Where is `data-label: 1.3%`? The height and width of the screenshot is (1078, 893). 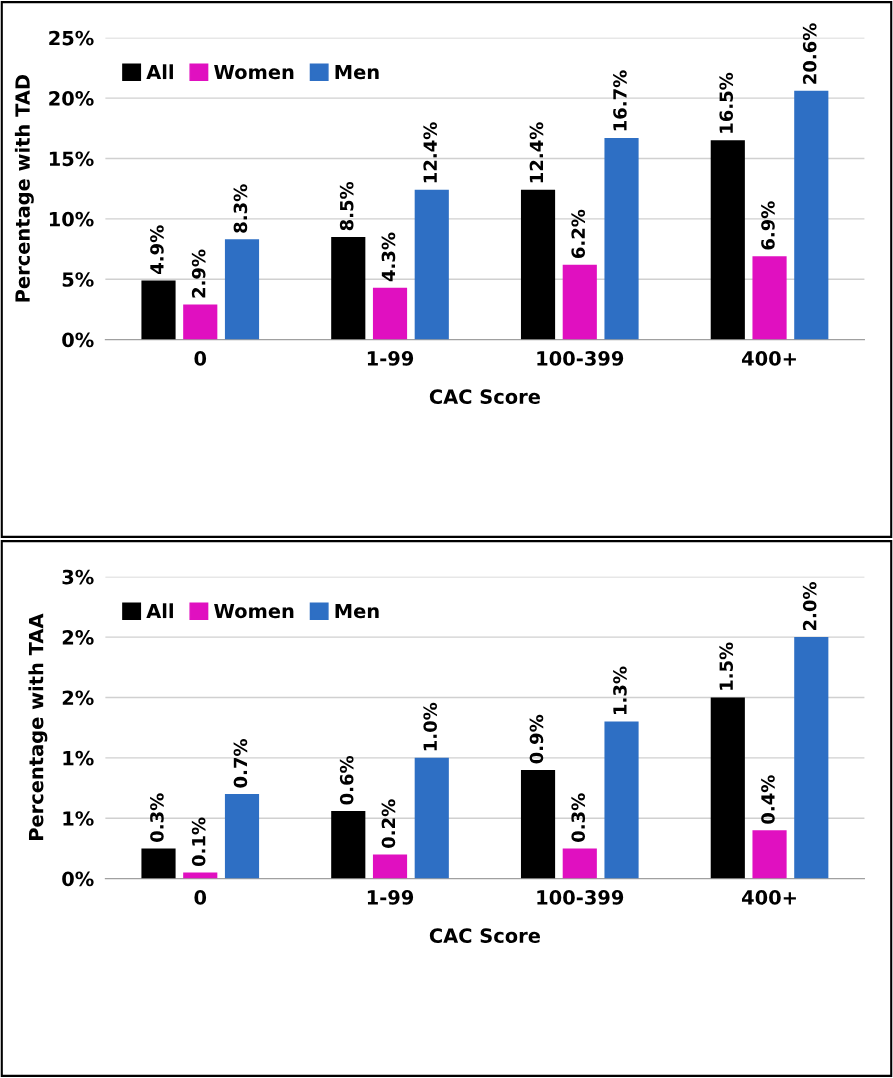
data-label: 1.3% is located at coordinates (620, 690).